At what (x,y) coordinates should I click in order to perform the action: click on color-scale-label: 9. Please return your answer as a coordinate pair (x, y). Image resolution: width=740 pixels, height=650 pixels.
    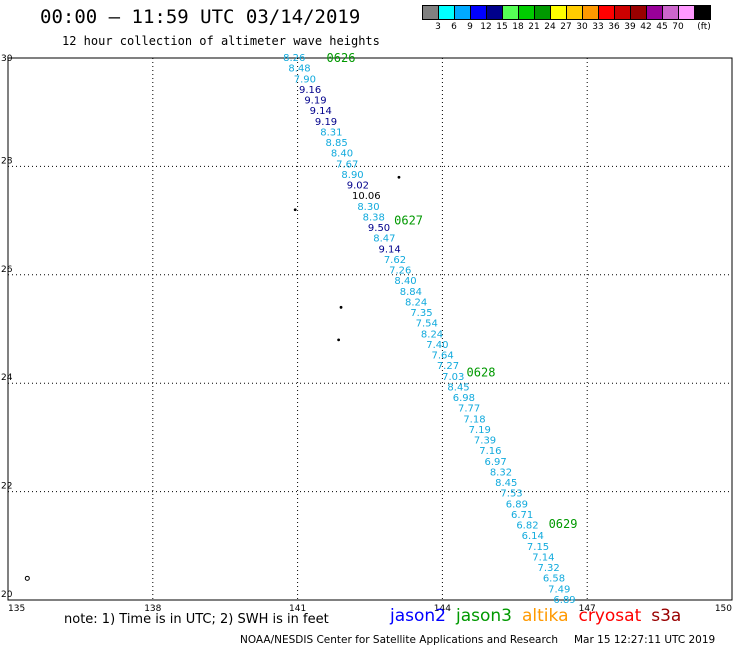
    Looking at the image, I should click on (470, 27).